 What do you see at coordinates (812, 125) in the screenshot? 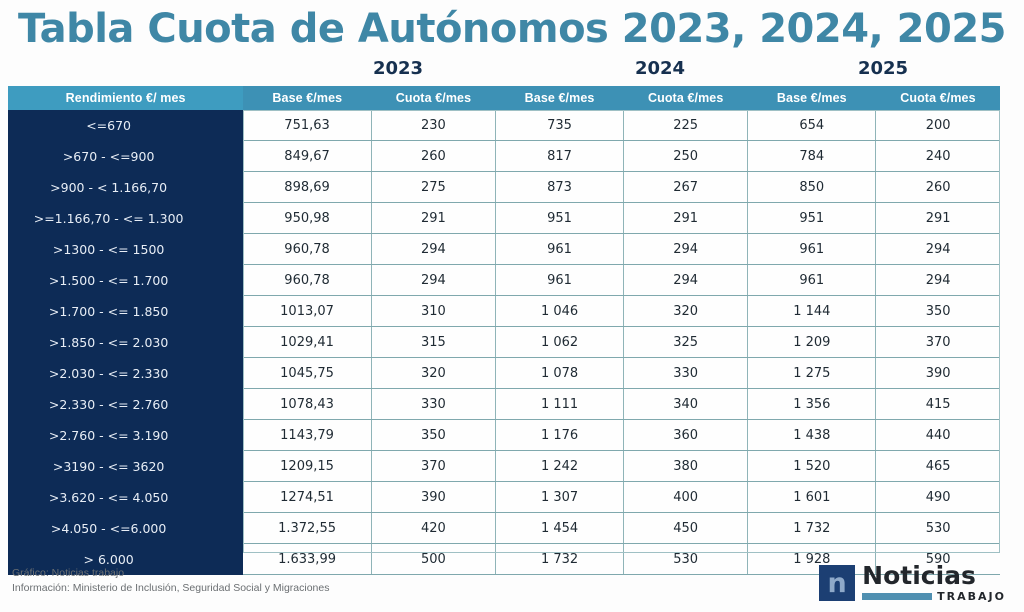
I see `cell-base-2025: 654` at bounding box center [812, 125].